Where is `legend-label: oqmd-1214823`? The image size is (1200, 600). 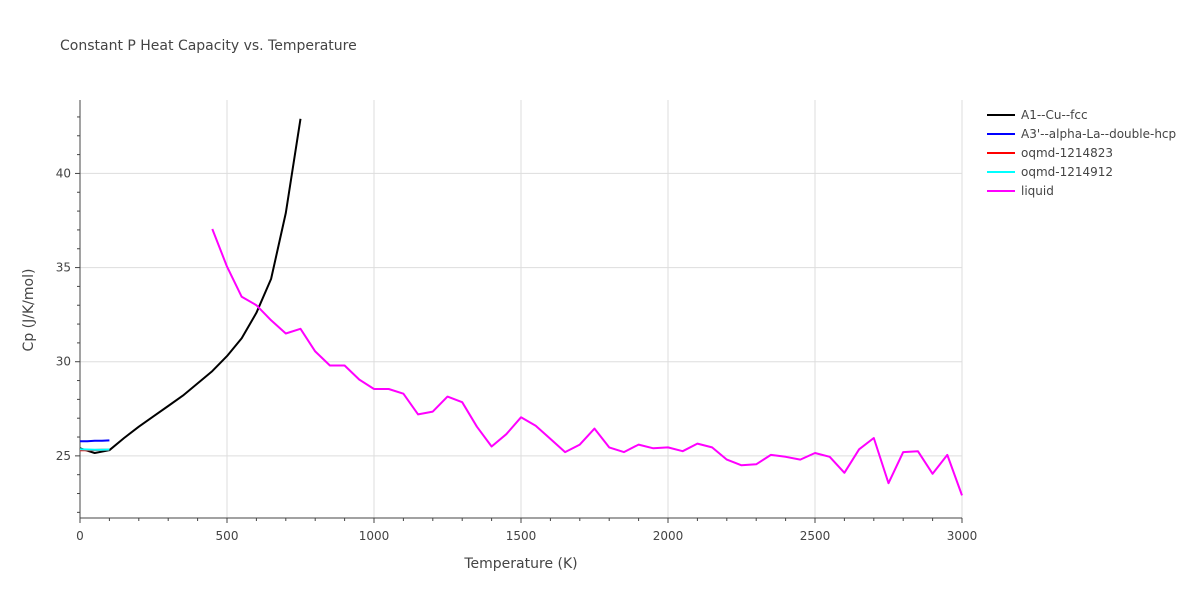
legend-label: oqmd-1214823 is located at coordinates (1067, 153).